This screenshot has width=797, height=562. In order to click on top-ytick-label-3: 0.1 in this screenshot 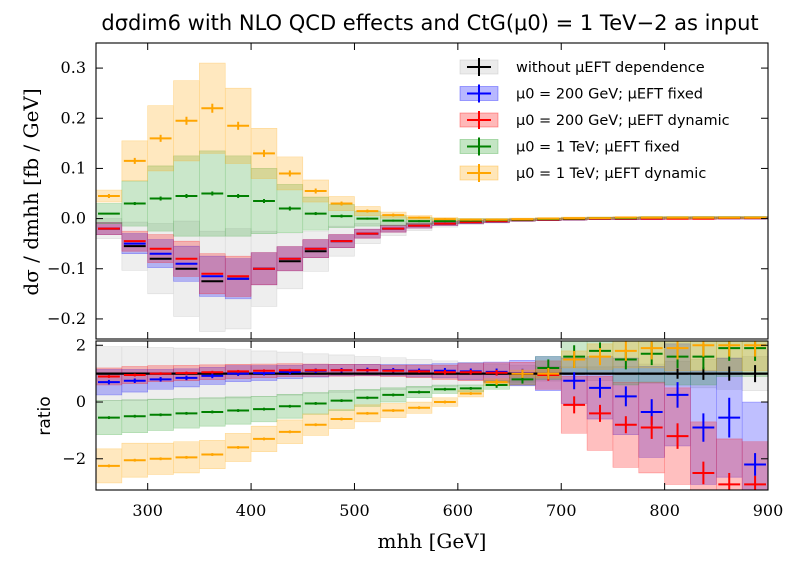, I will do `click(73, 167)`.